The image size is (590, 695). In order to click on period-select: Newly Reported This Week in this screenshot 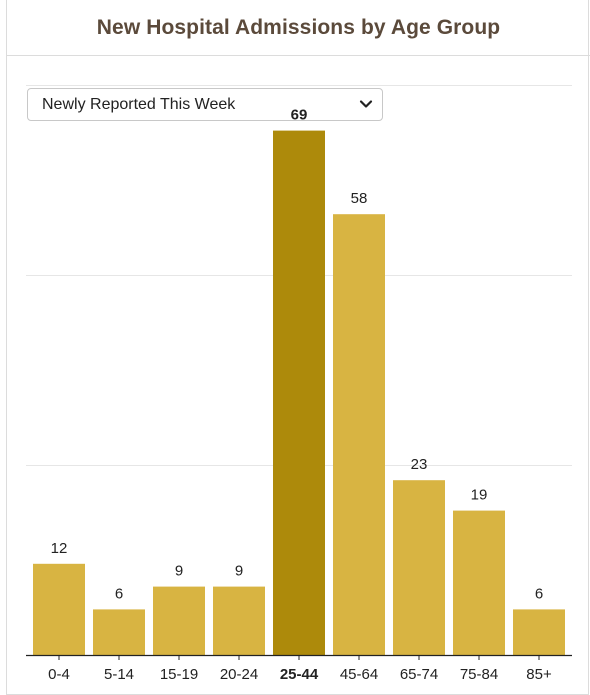, I will do `click(205, 104)`.